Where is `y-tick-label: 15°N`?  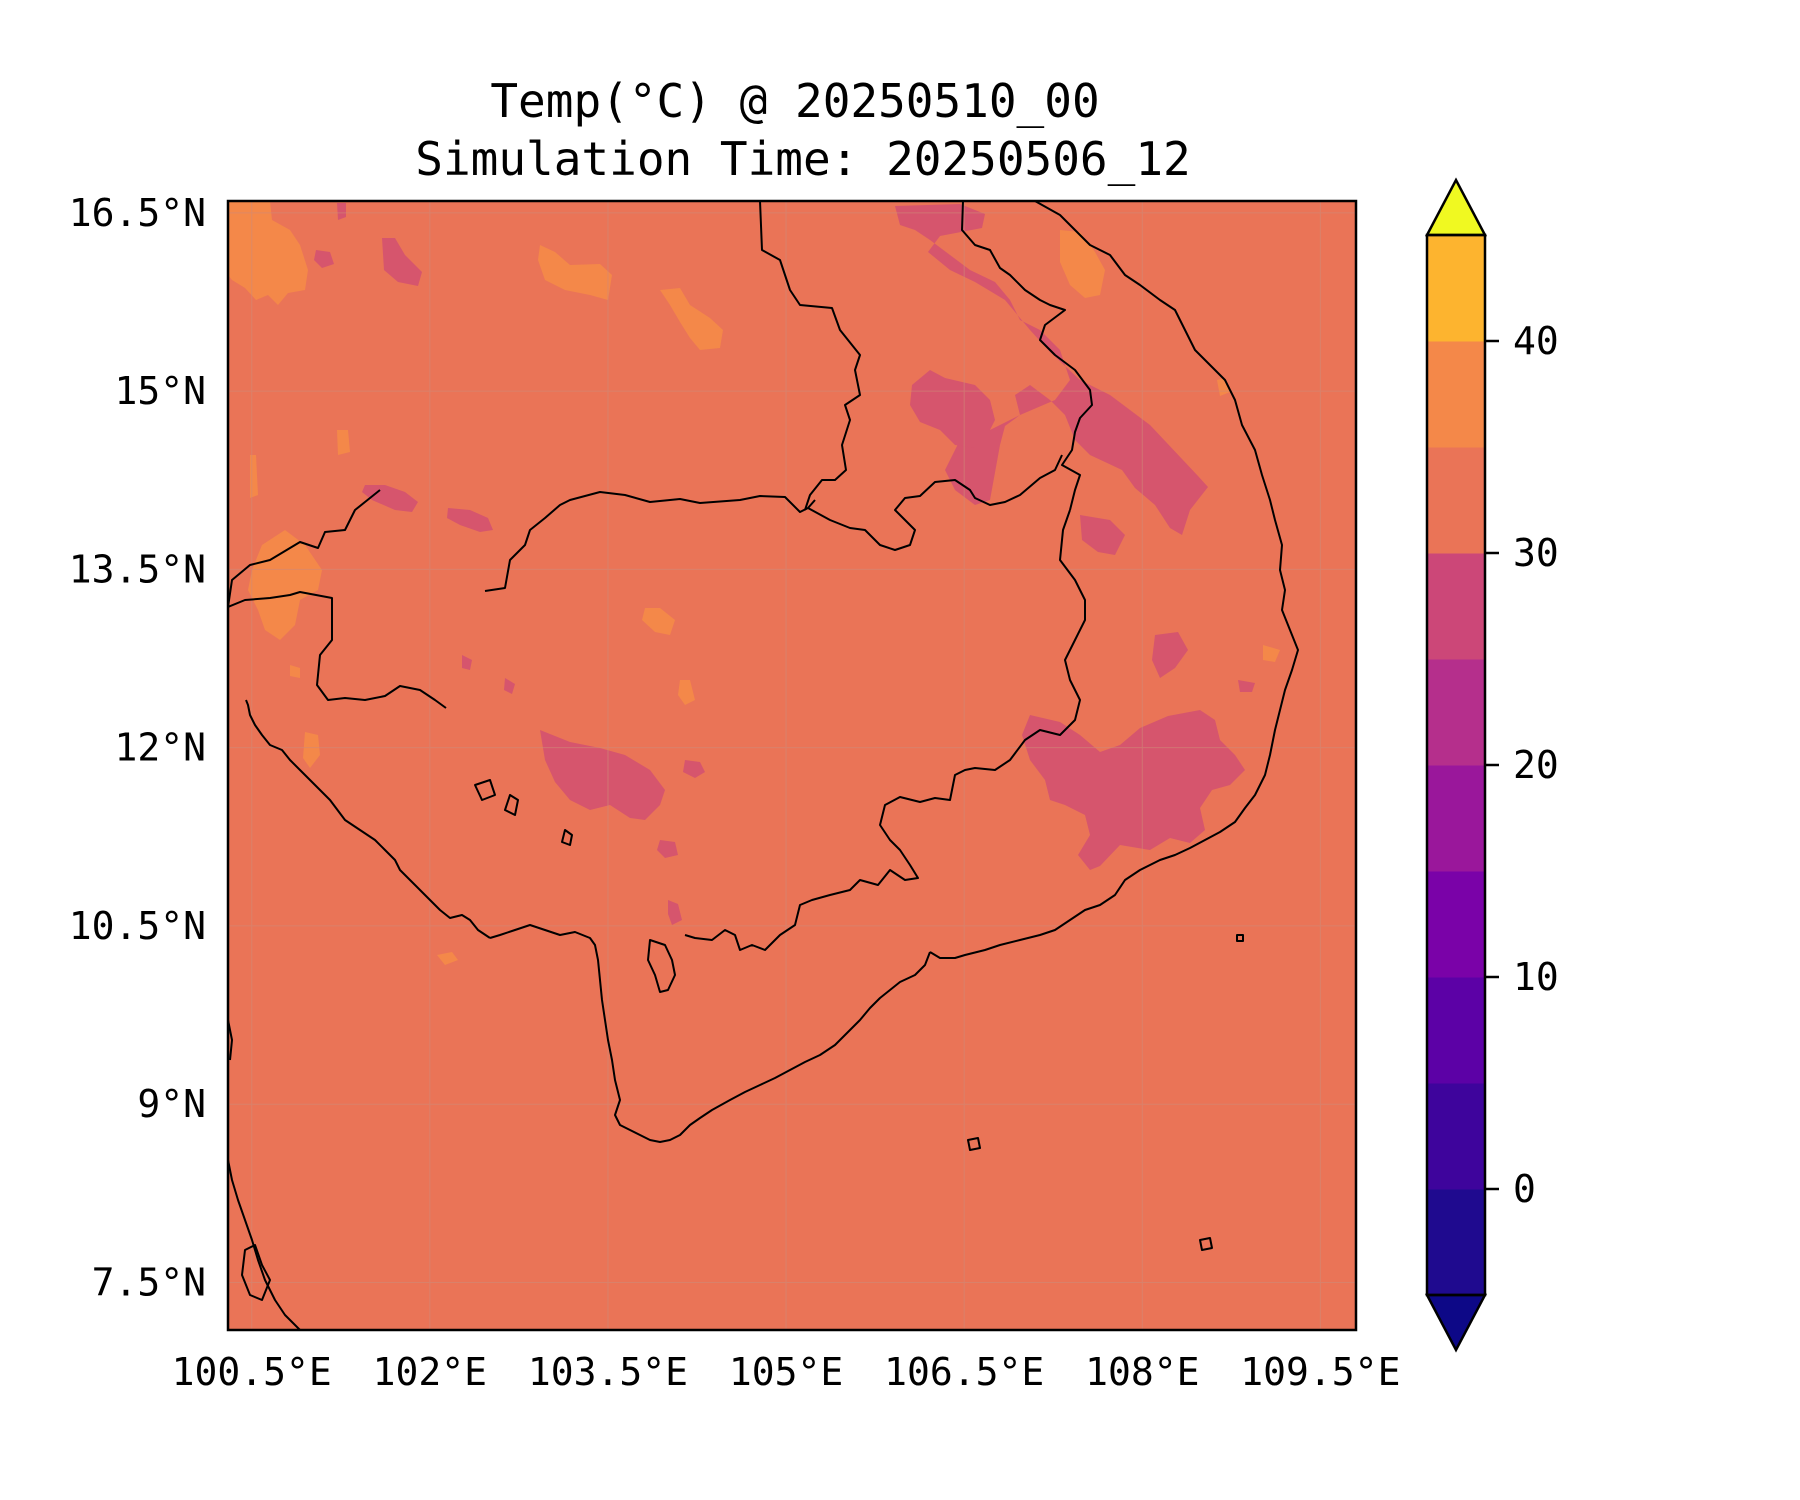 y-tick-label: 15°N is located at coordinates (160, 391).